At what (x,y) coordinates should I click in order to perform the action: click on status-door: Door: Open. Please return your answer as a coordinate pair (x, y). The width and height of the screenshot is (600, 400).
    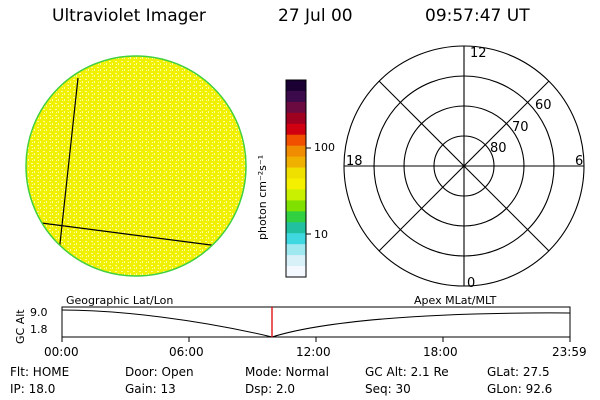
    Looking at the image, I should click on (159, 372).